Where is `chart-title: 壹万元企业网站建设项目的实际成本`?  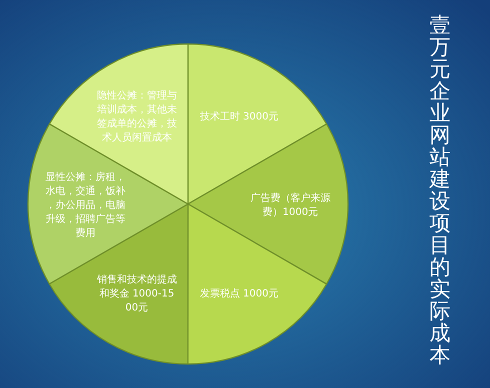
chart-title: 壹万元企业网站建设项目的实际成本 is located at coordinates (440, 190).